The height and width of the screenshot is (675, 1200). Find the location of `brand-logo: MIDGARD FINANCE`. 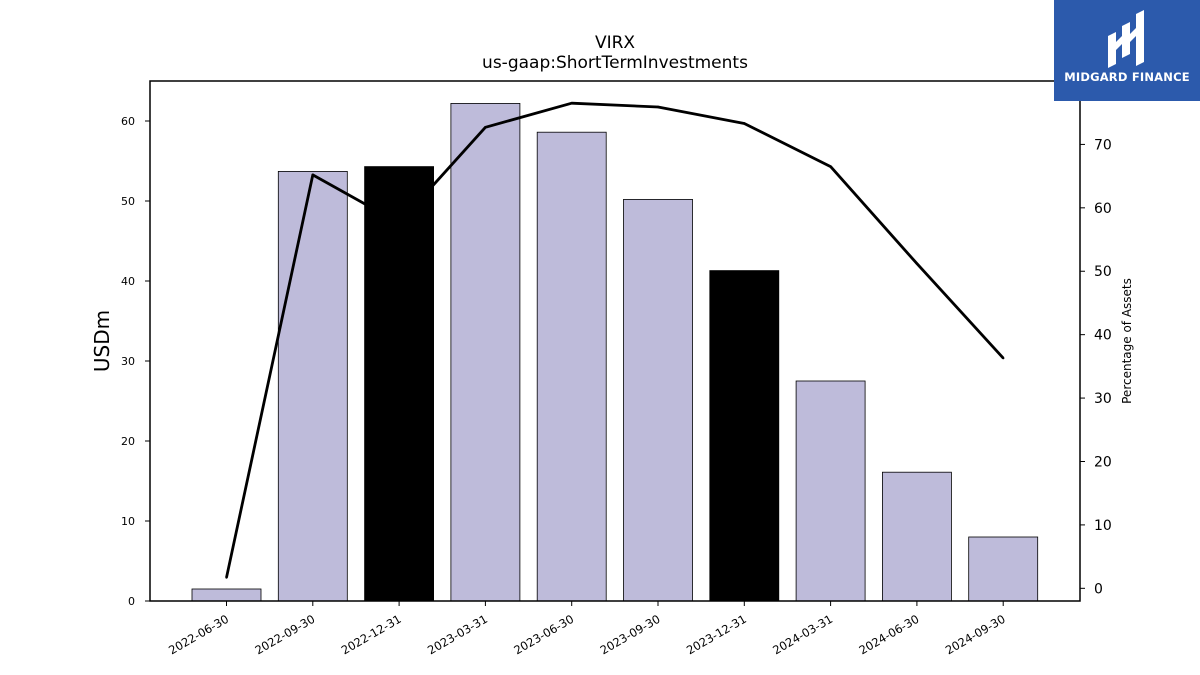

brand-logo: MIDGARD FINANCE is located at coordinates (1127, 50).